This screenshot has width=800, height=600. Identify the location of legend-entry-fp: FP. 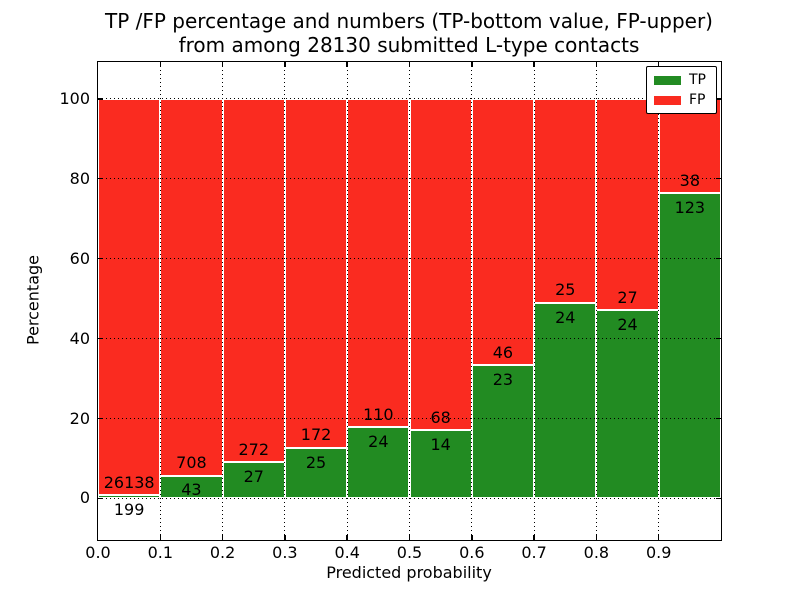
(681, 100).